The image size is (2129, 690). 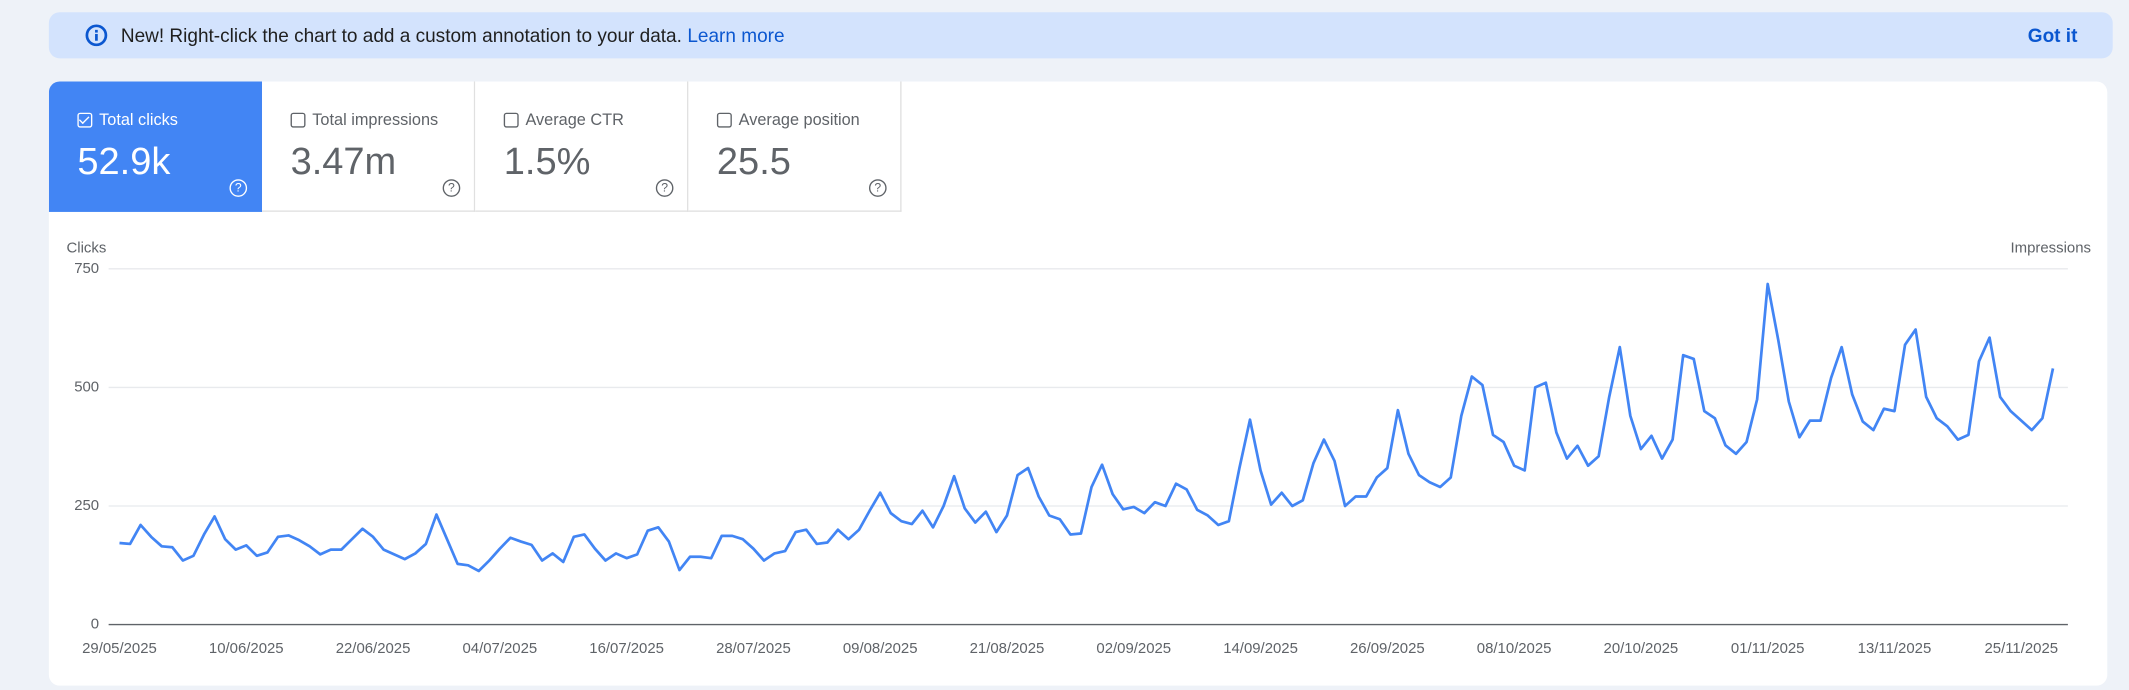 I want to click on y-tick-label: 0, so click(x=95, y=624).